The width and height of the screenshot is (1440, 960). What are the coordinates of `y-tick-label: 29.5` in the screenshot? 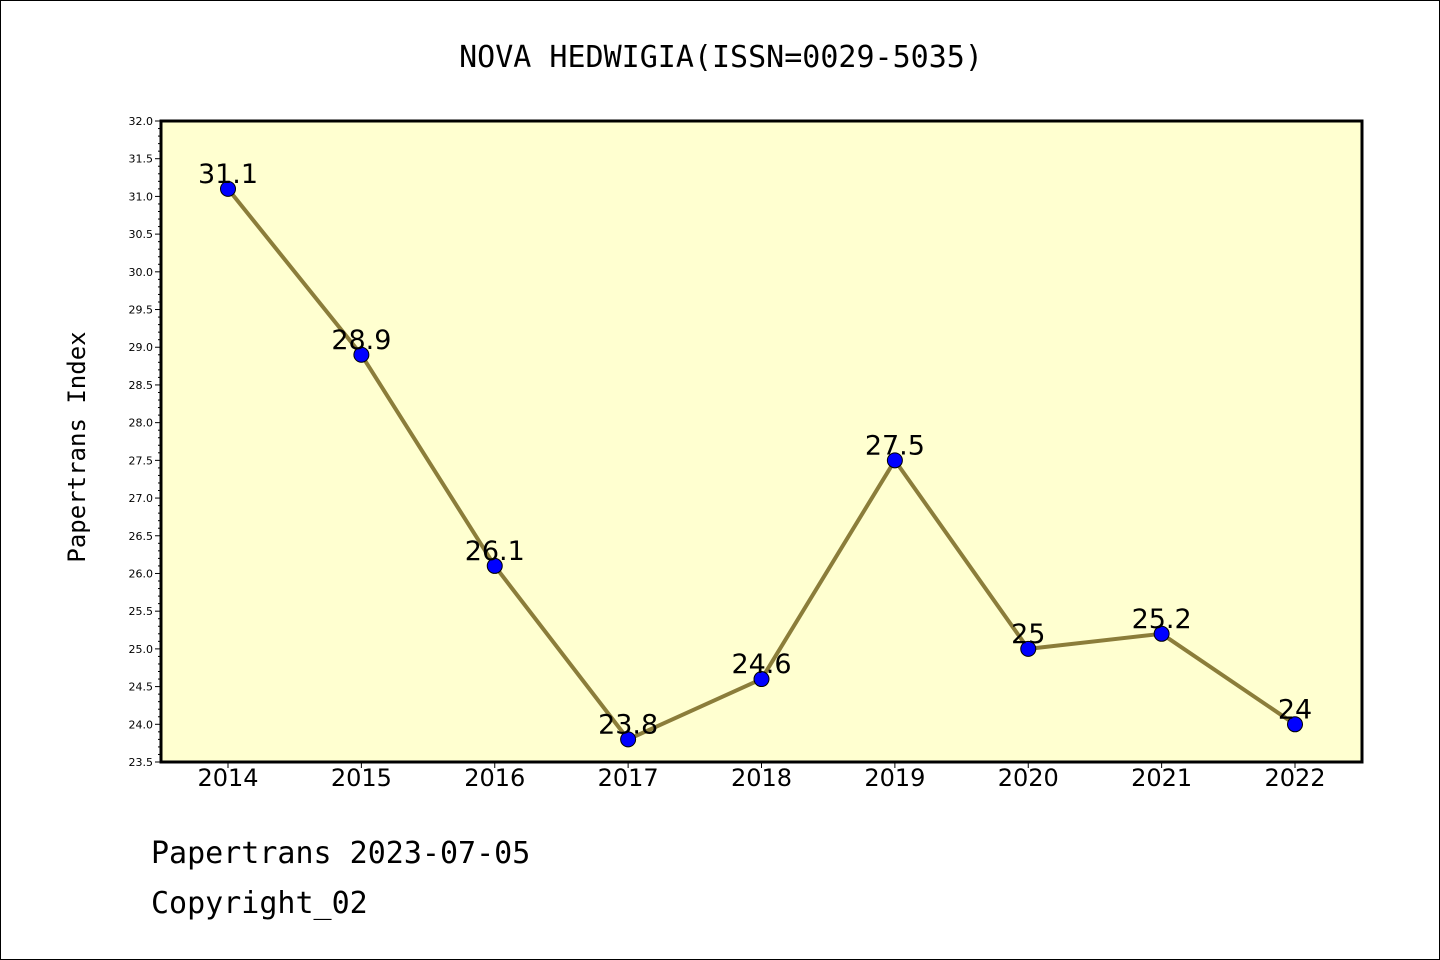 It's located at (141, 310).